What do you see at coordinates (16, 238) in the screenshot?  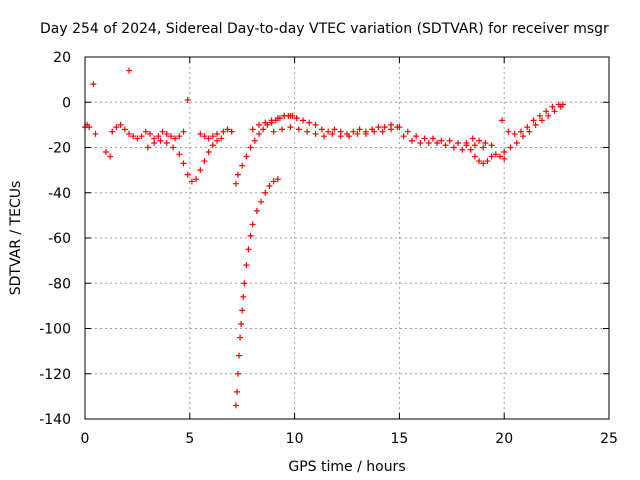 I see `y-axis-label: SDTVAR / TECUs` at bounding box center [16, 238].